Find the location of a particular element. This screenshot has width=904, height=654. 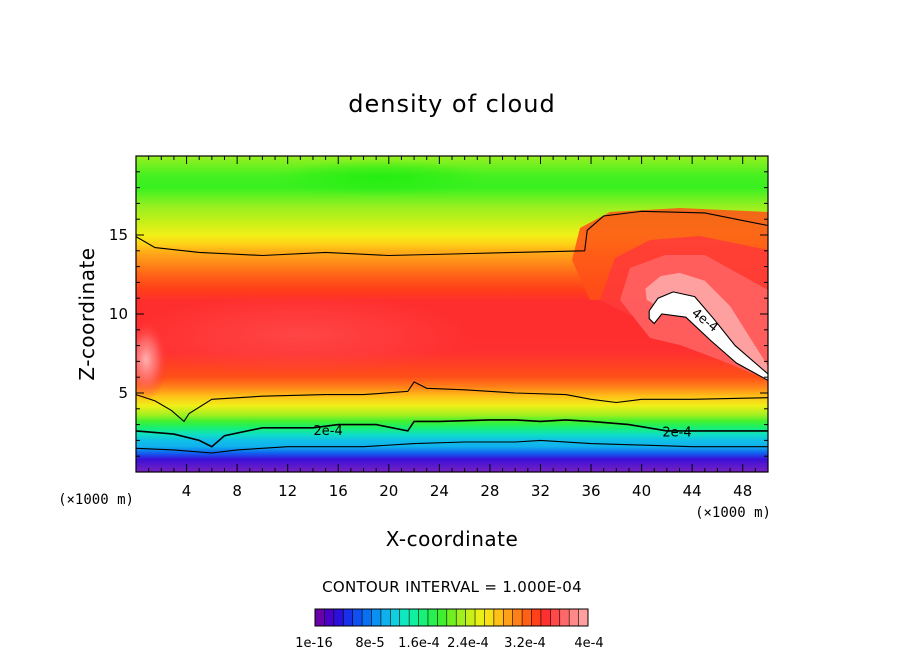

mid-red-core is located at coordinates (303, 335).